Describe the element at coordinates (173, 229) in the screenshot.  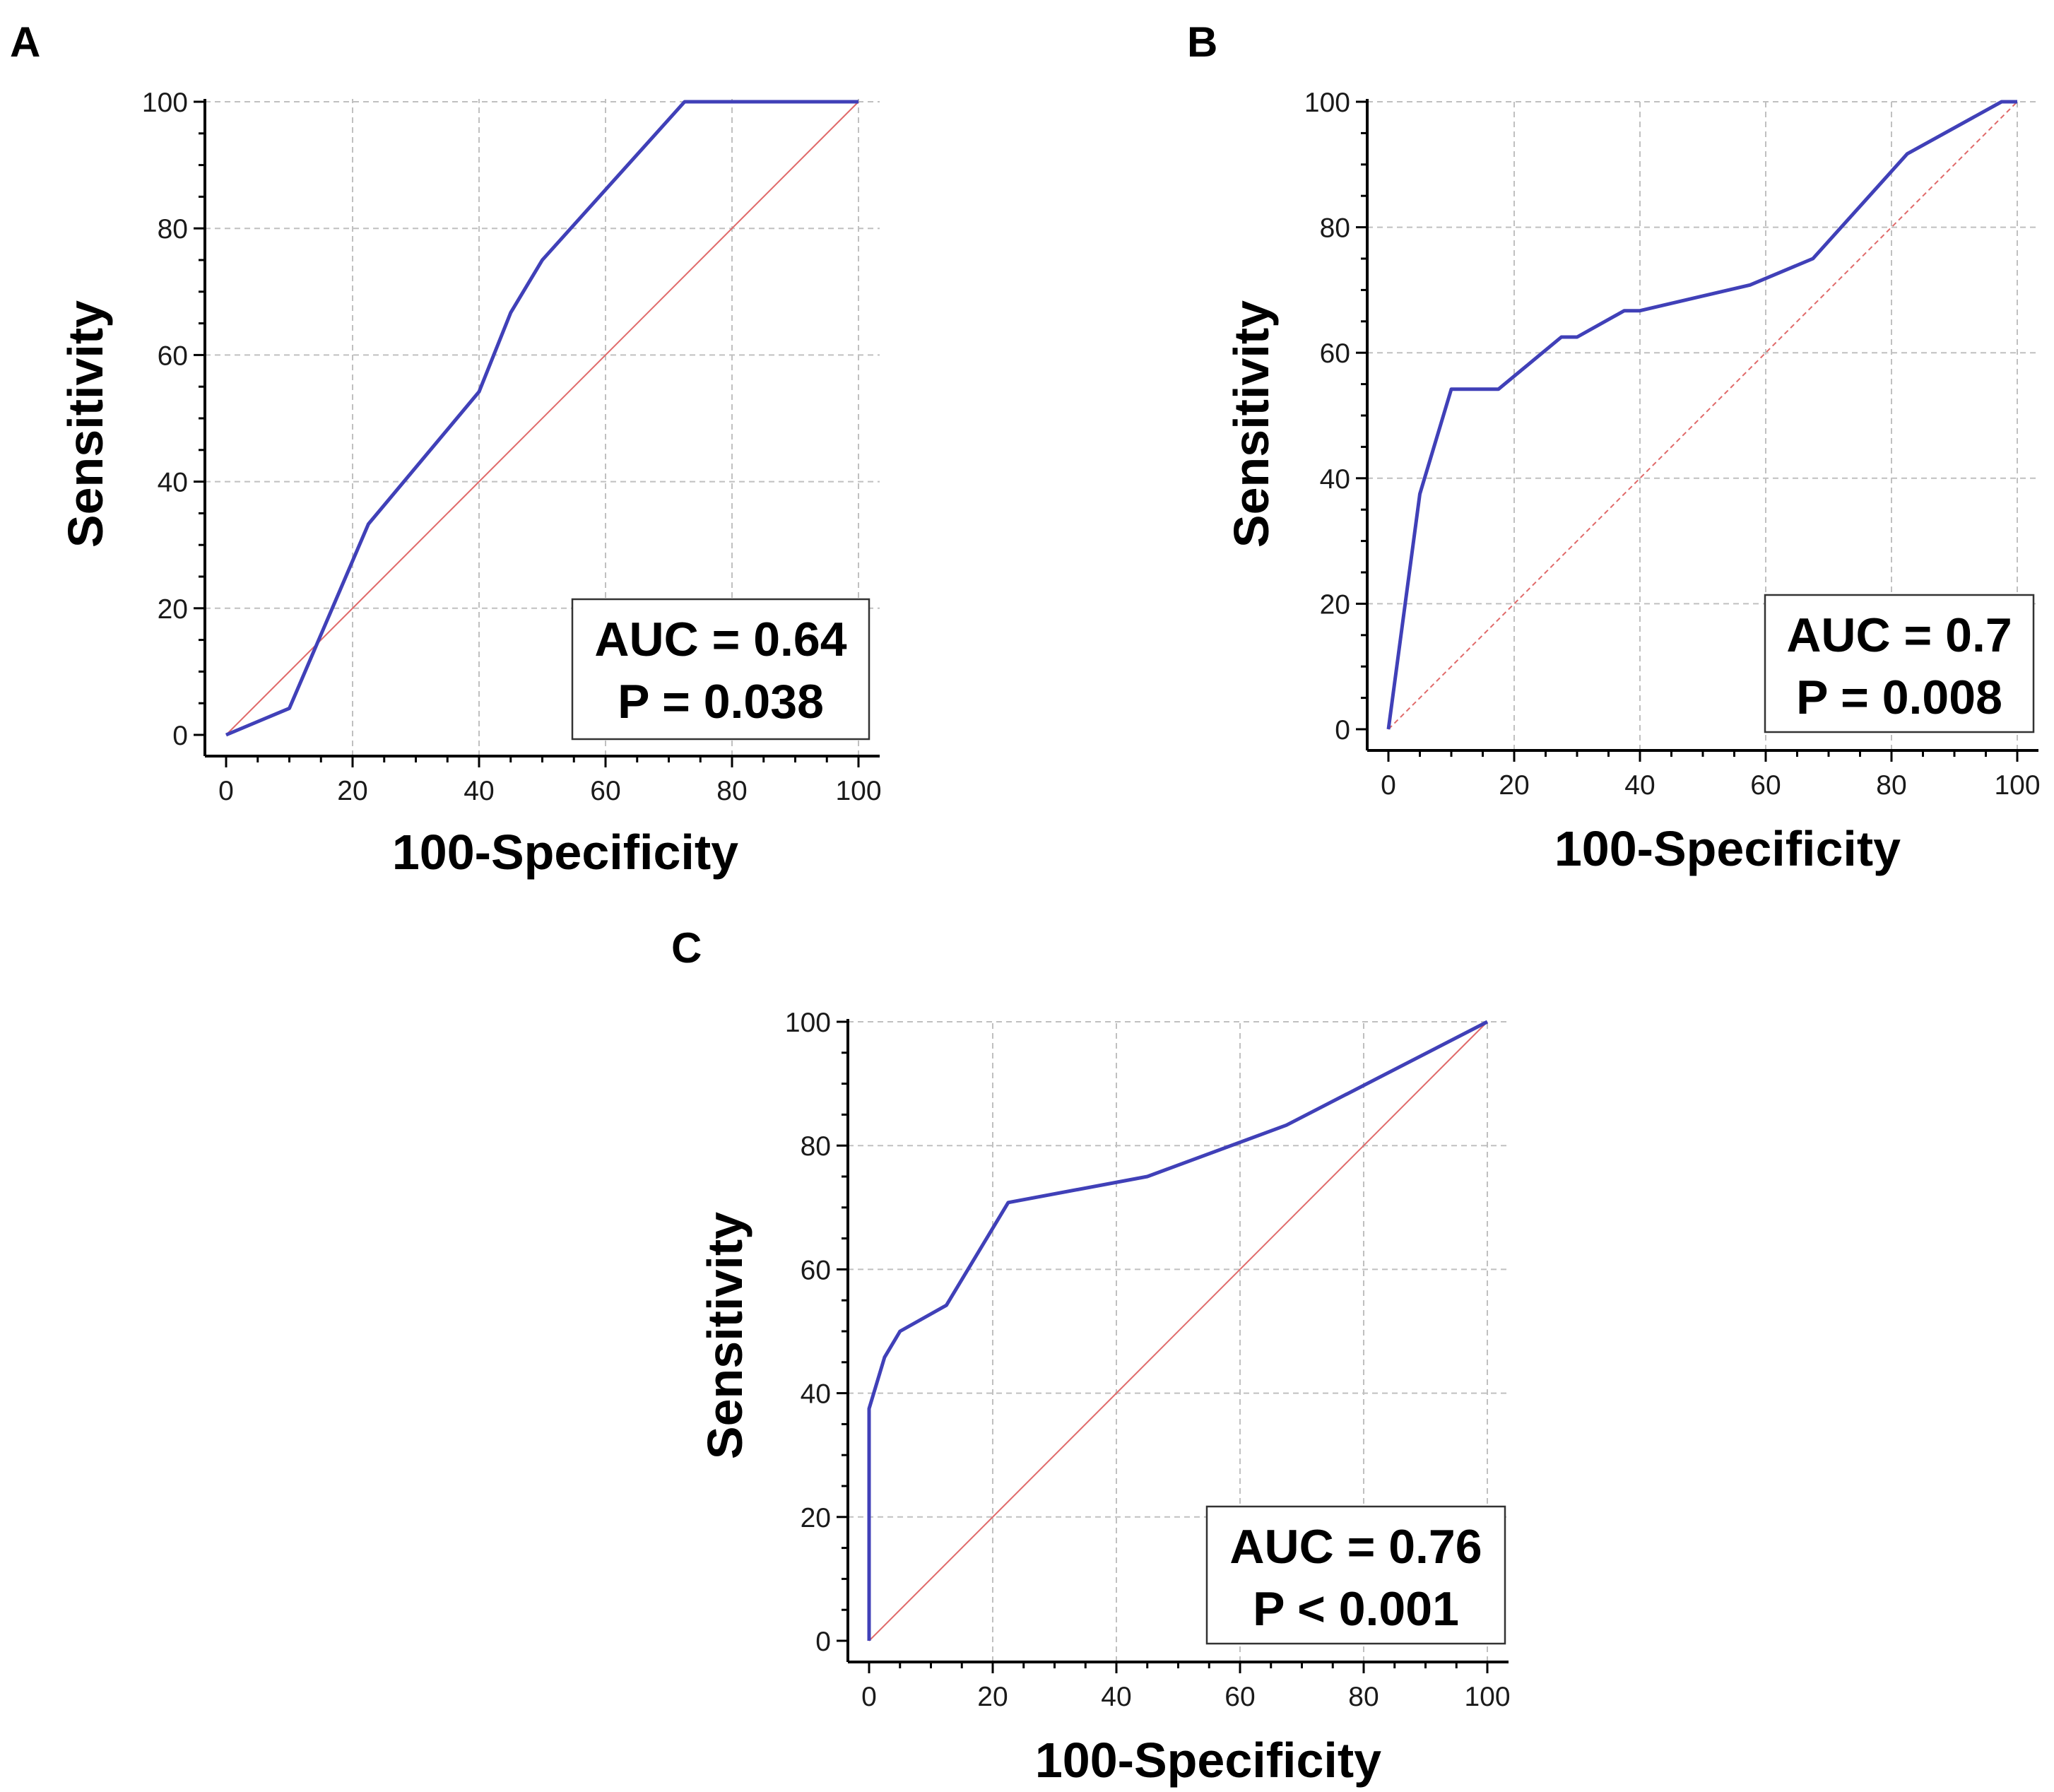
I see `y-tick-label-a-80: 80` at that location.